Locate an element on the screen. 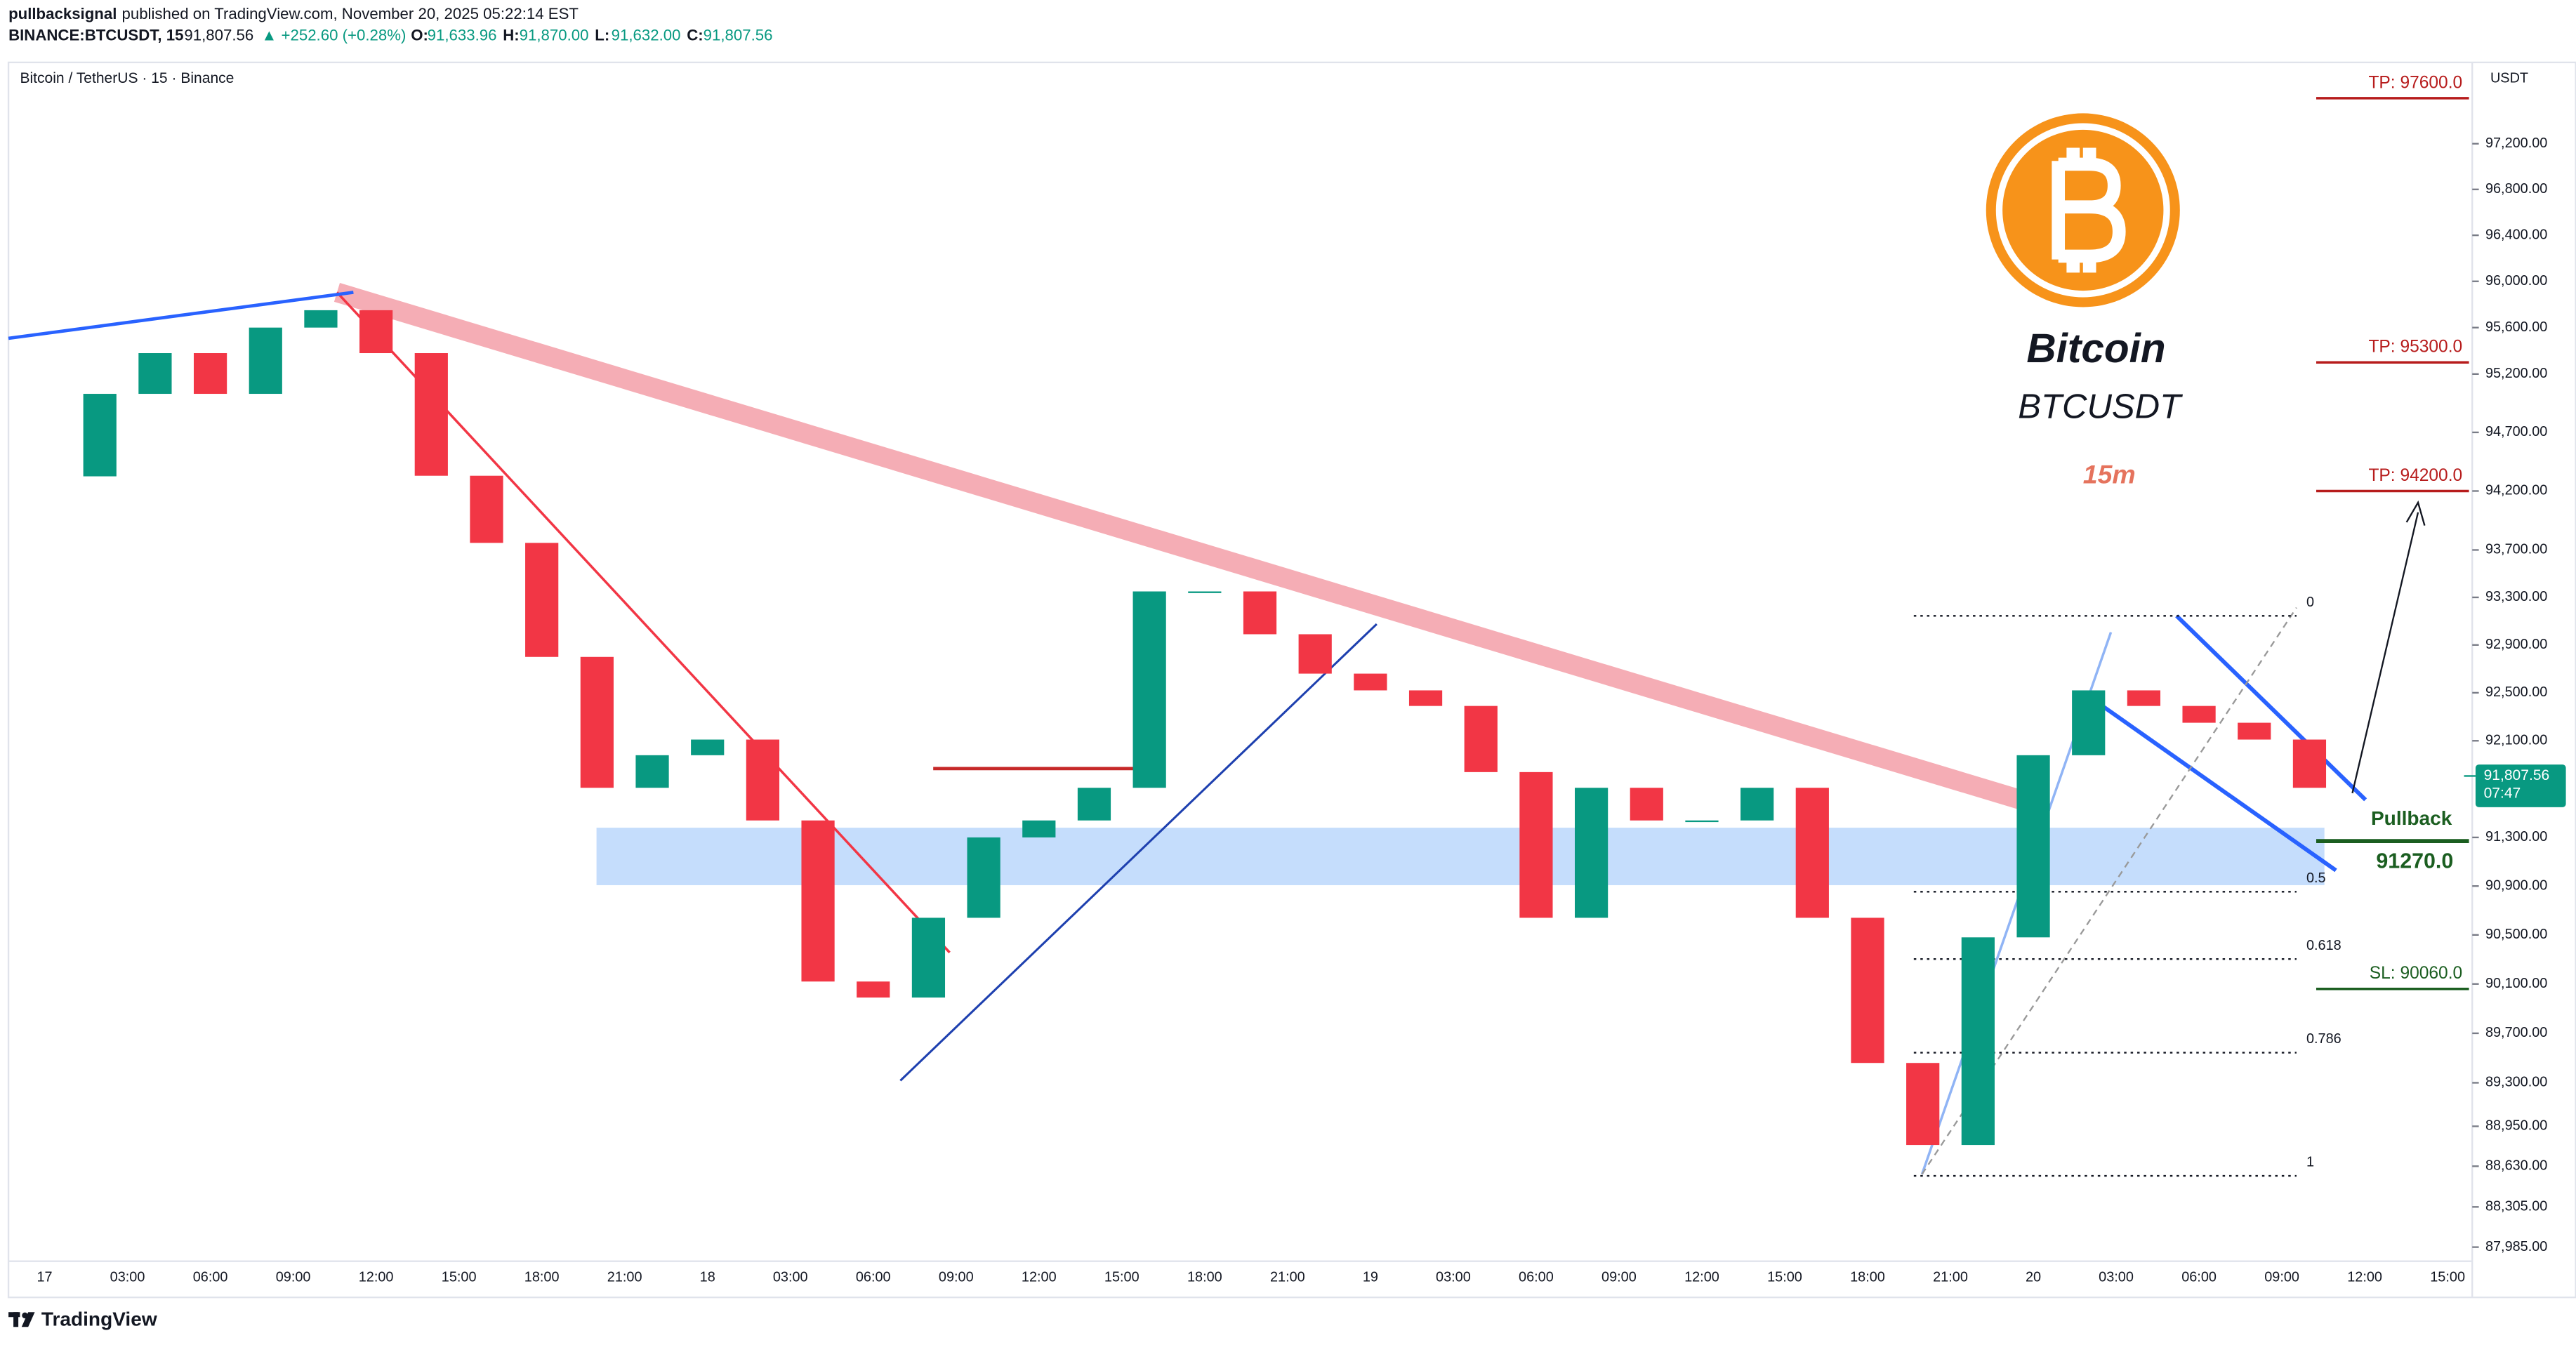 The height and width of the screenshot is (1345, 2576). y-tick-label: 96,400.00 is located at coordinates (2516, 235).